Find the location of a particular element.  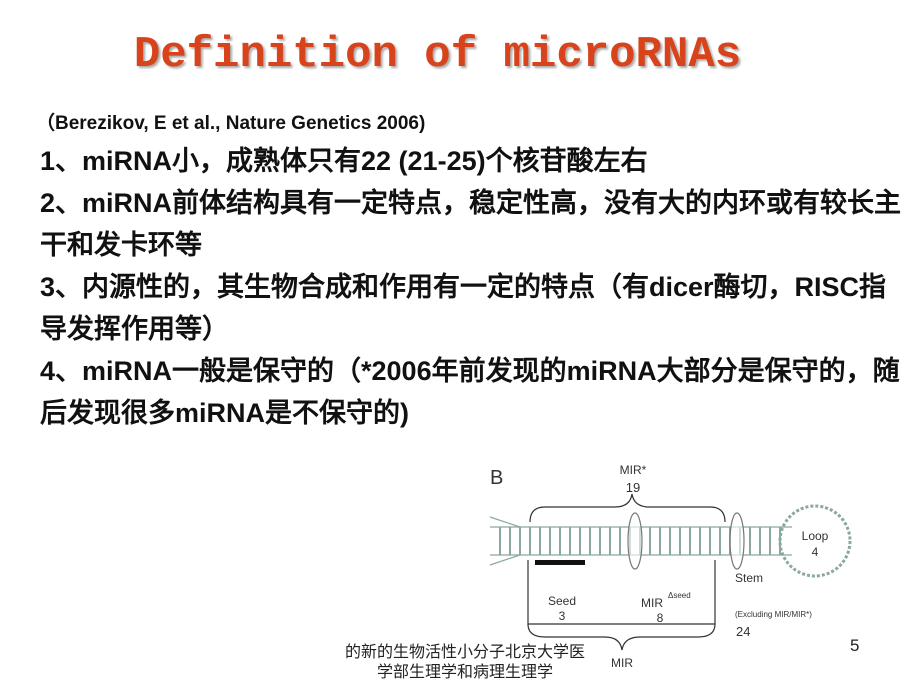

label: 4 is located at coordinates (815, 552).